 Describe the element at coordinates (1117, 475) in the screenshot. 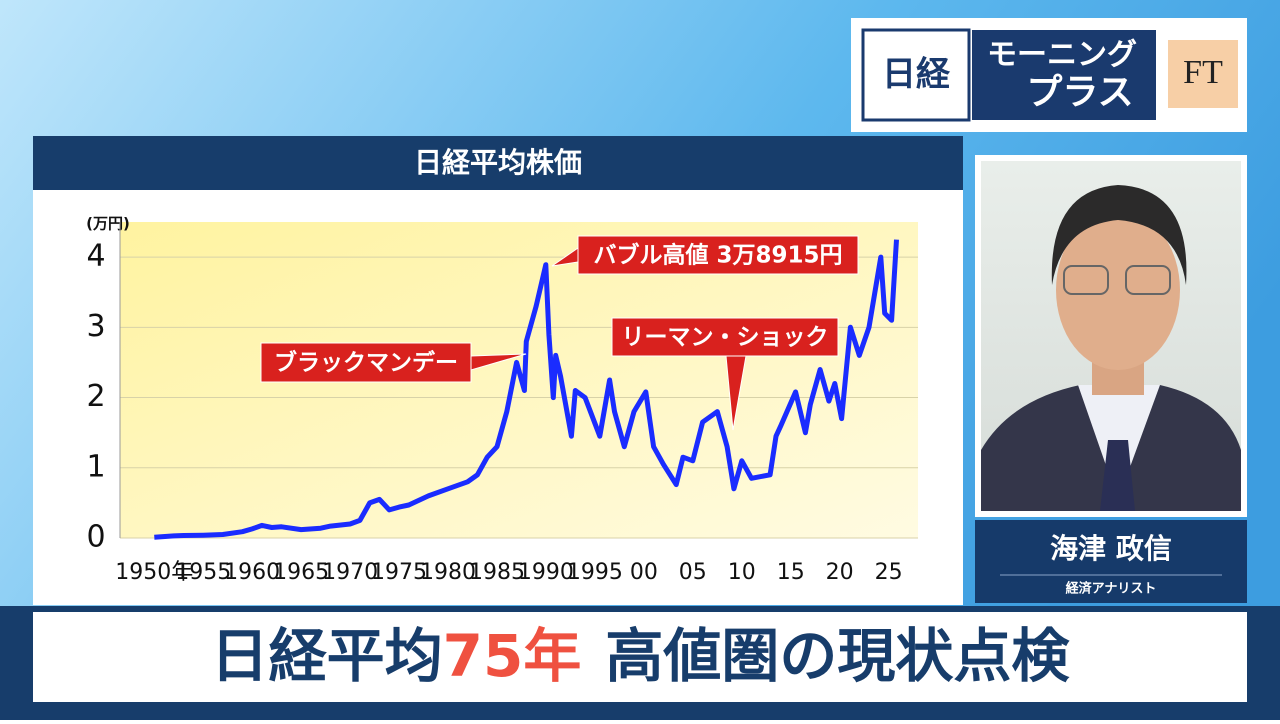

I see `tie` at that location.